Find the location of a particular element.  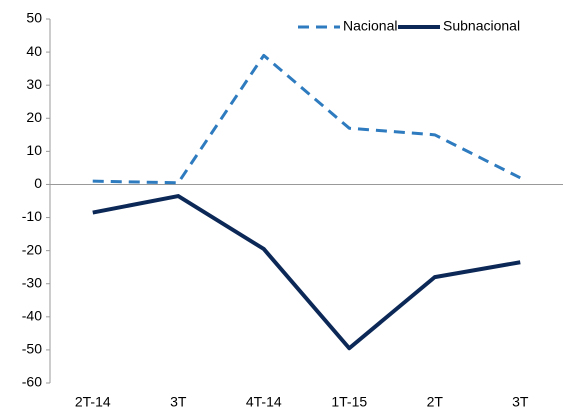

y-tick-label: 30 is located at coordinates (34, 84).